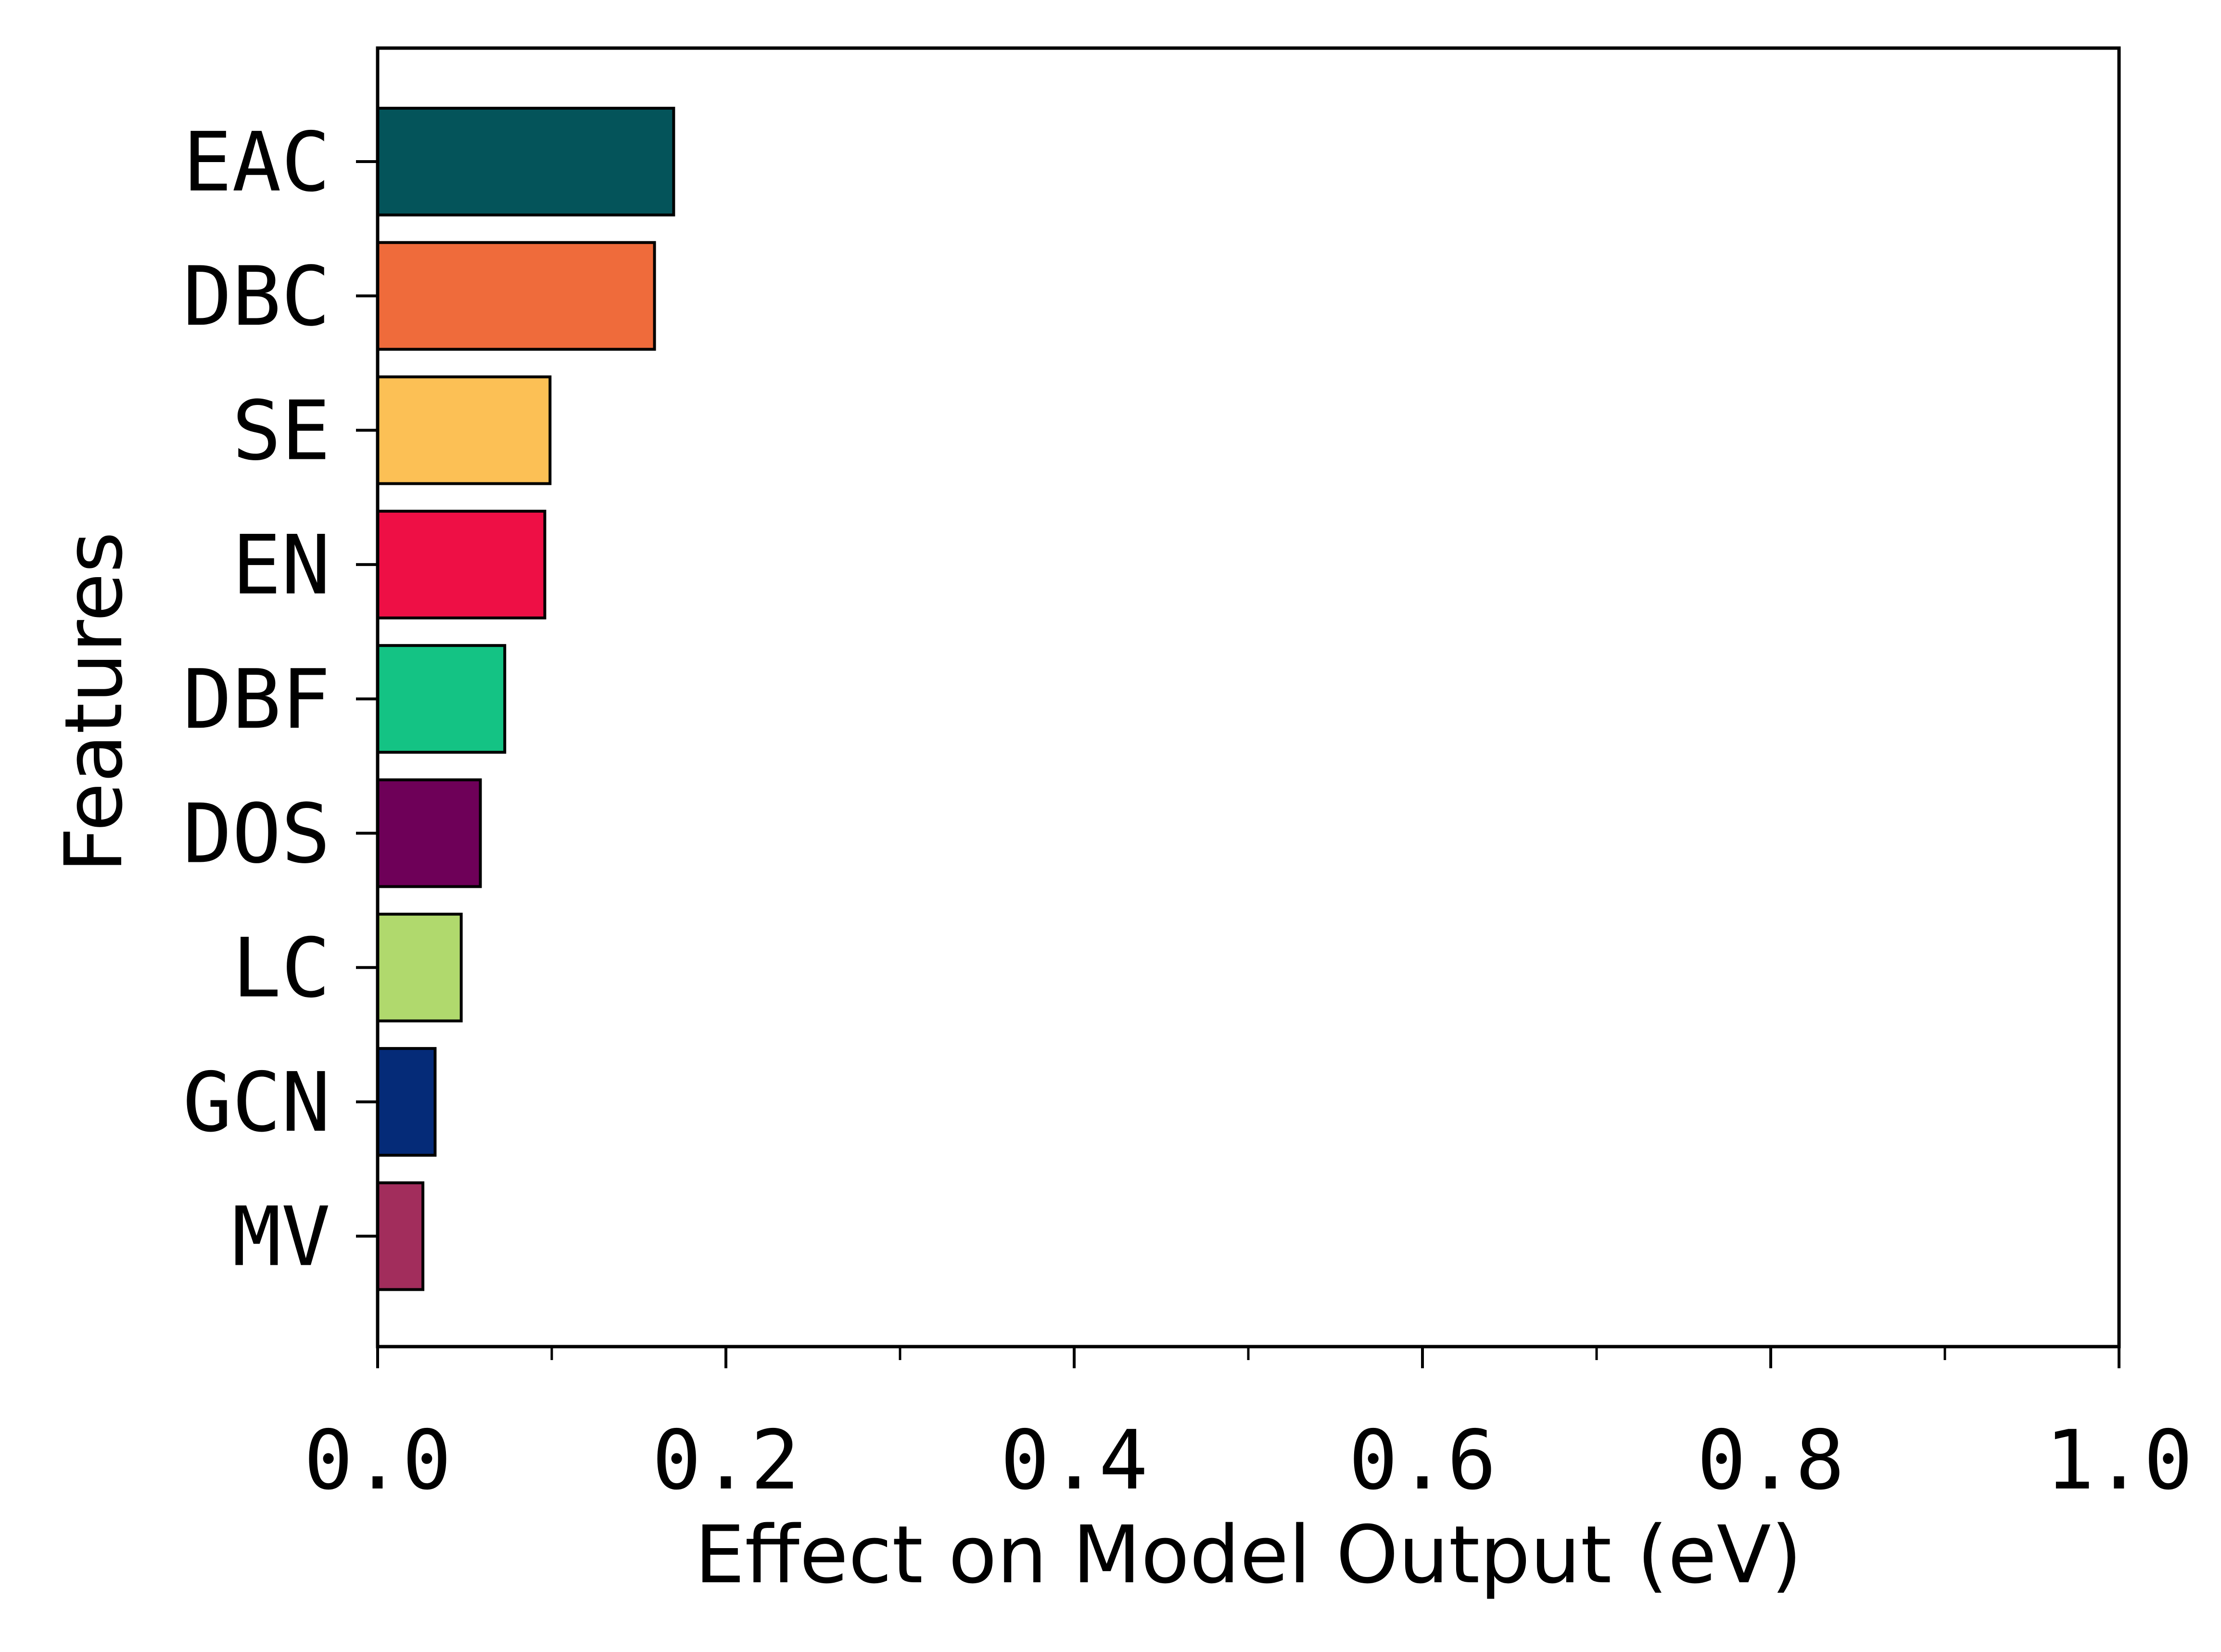 The height and width of the screenshot is (1652, 2221). Describe the element at coordinates (1249, 1427) in the screenshot. I see `x-ticks-group: 0.0 0.2 0.4 0.6 0.8 1.0` at that location.